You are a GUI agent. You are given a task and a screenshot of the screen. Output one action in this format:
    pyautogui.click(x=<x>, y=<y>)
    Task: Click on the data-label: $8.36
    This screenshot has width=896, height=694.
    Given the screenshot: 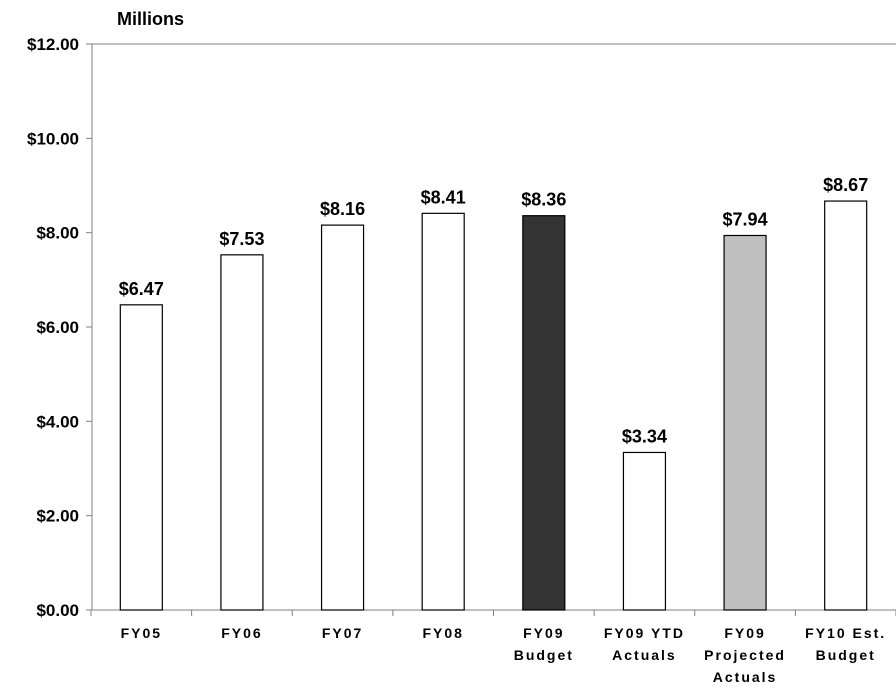 What is the action you would take?
    pyautogui.click(x=543, y=200)
    